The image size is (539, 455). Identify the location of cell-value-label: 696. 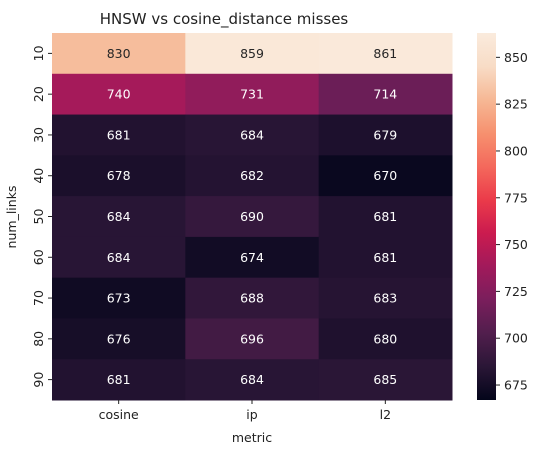
(252, 338).